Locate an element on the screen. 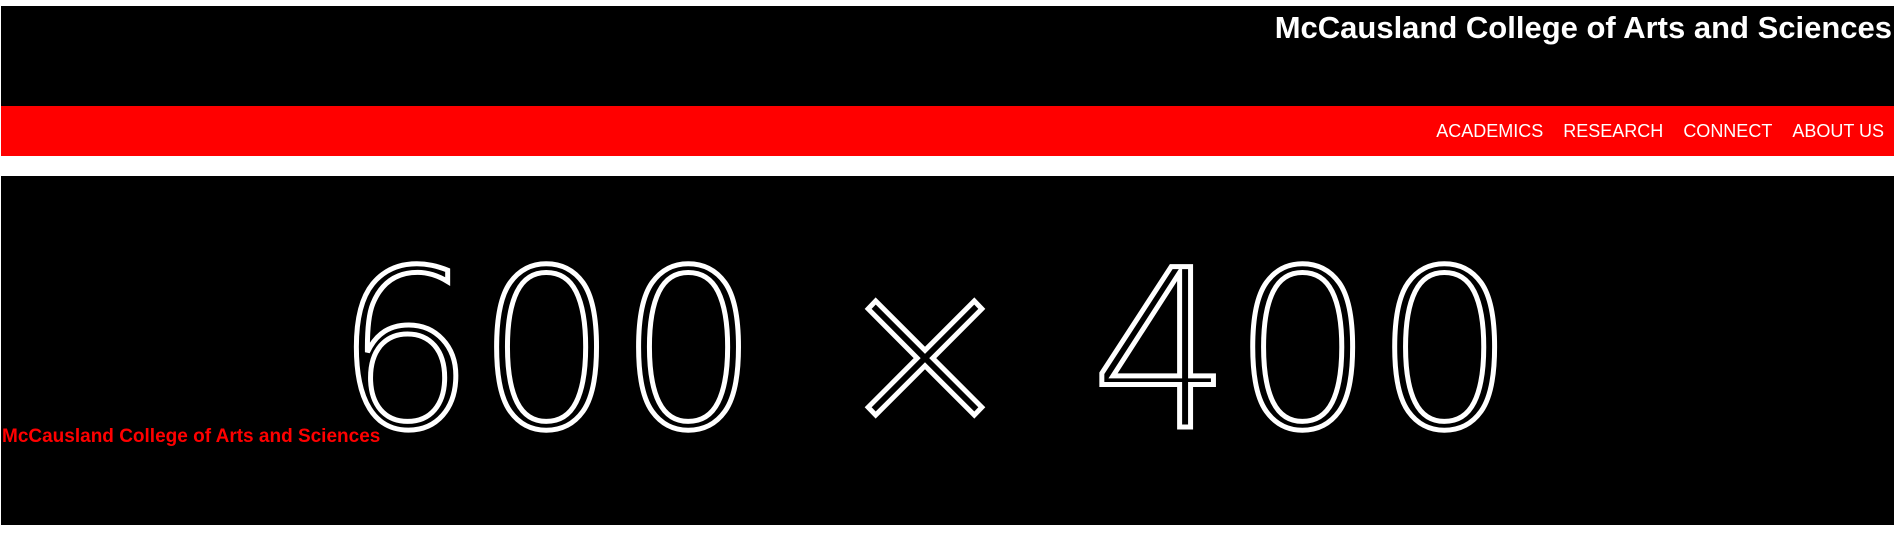 This screenshot has height=540, width=1895. nav-item-academics: ACADEMICS is located at coordinates (1490, 130).